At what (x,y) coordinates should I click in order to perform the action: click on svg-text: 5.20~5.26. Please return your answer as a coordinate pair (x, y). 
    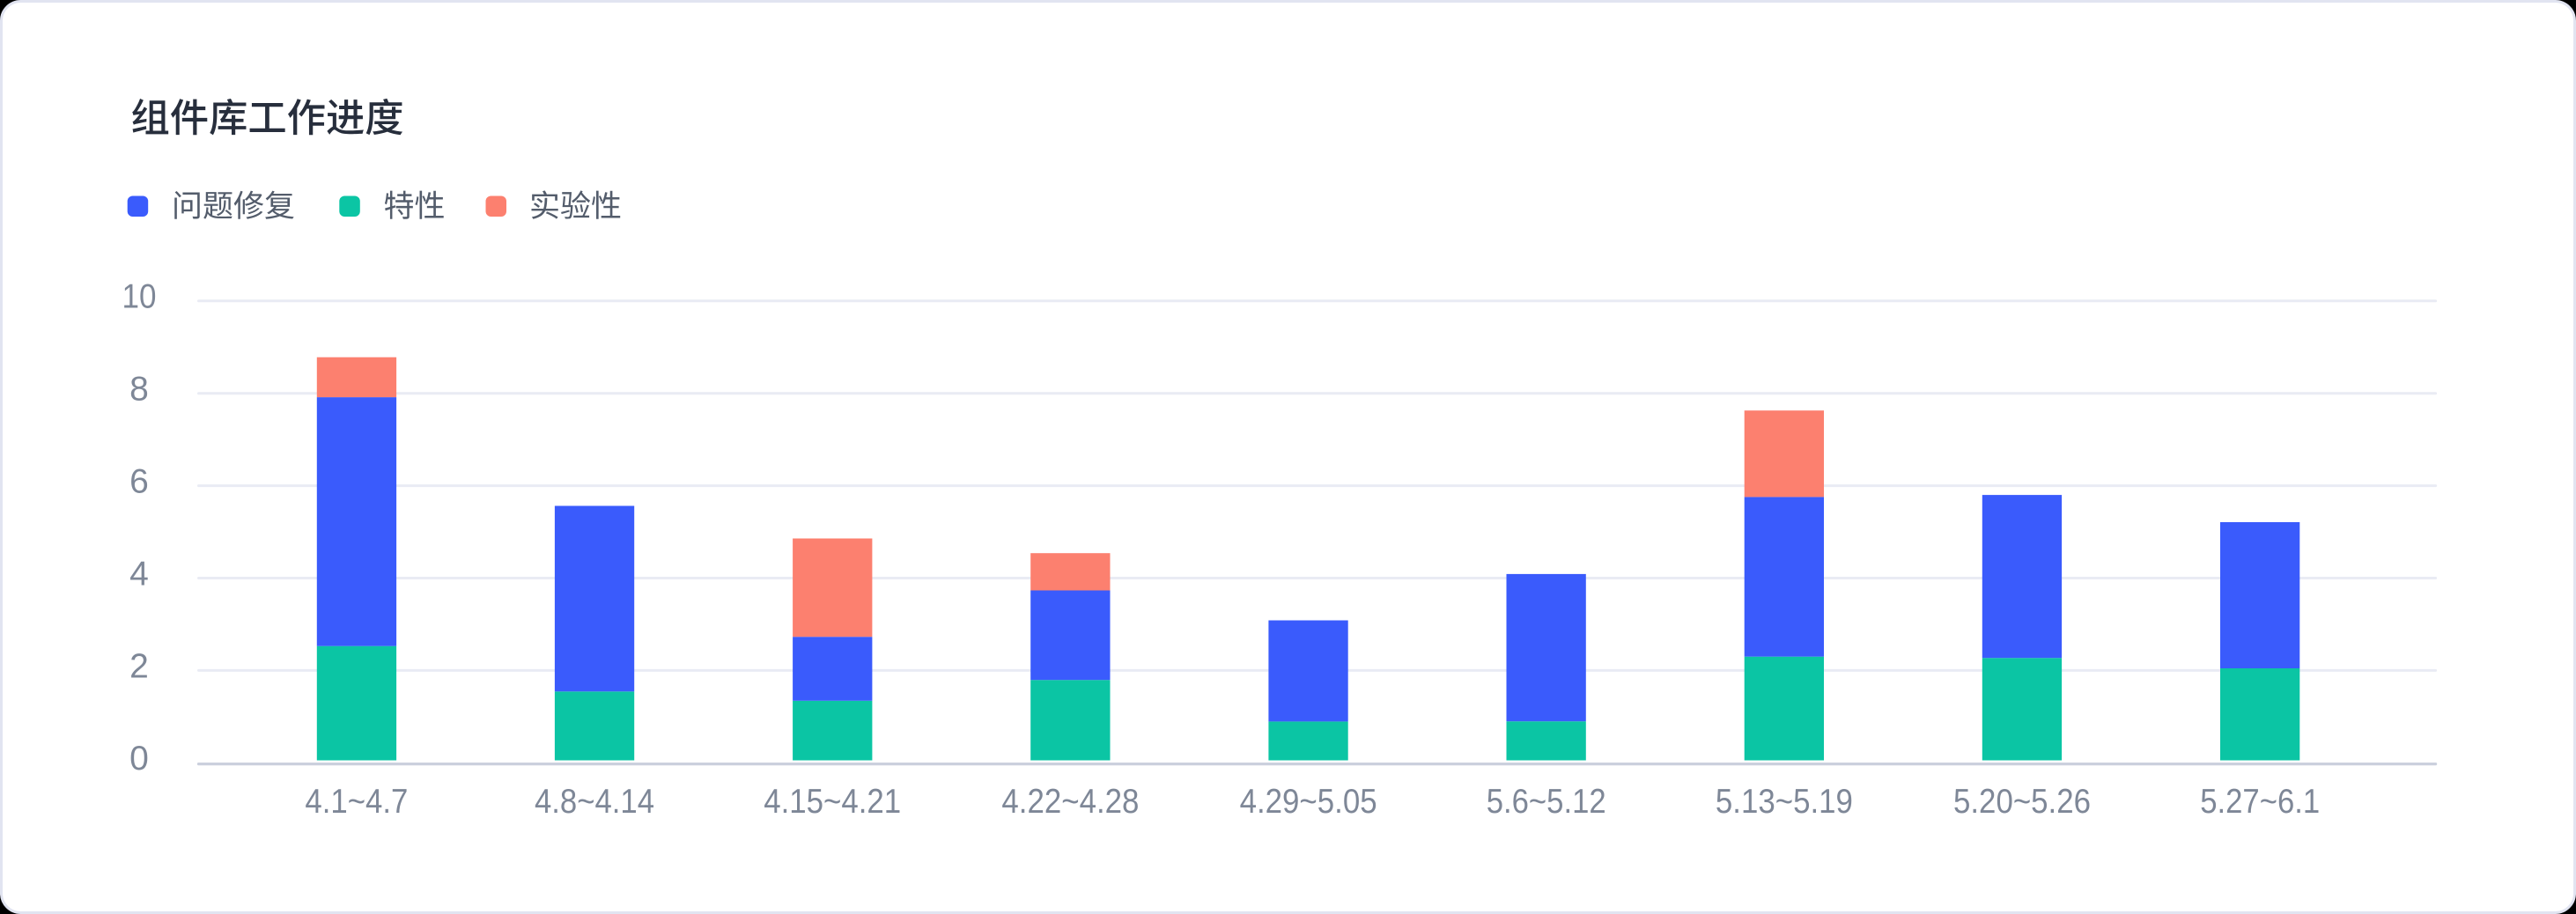
    Looking at the image, I should click on (2022, 802).